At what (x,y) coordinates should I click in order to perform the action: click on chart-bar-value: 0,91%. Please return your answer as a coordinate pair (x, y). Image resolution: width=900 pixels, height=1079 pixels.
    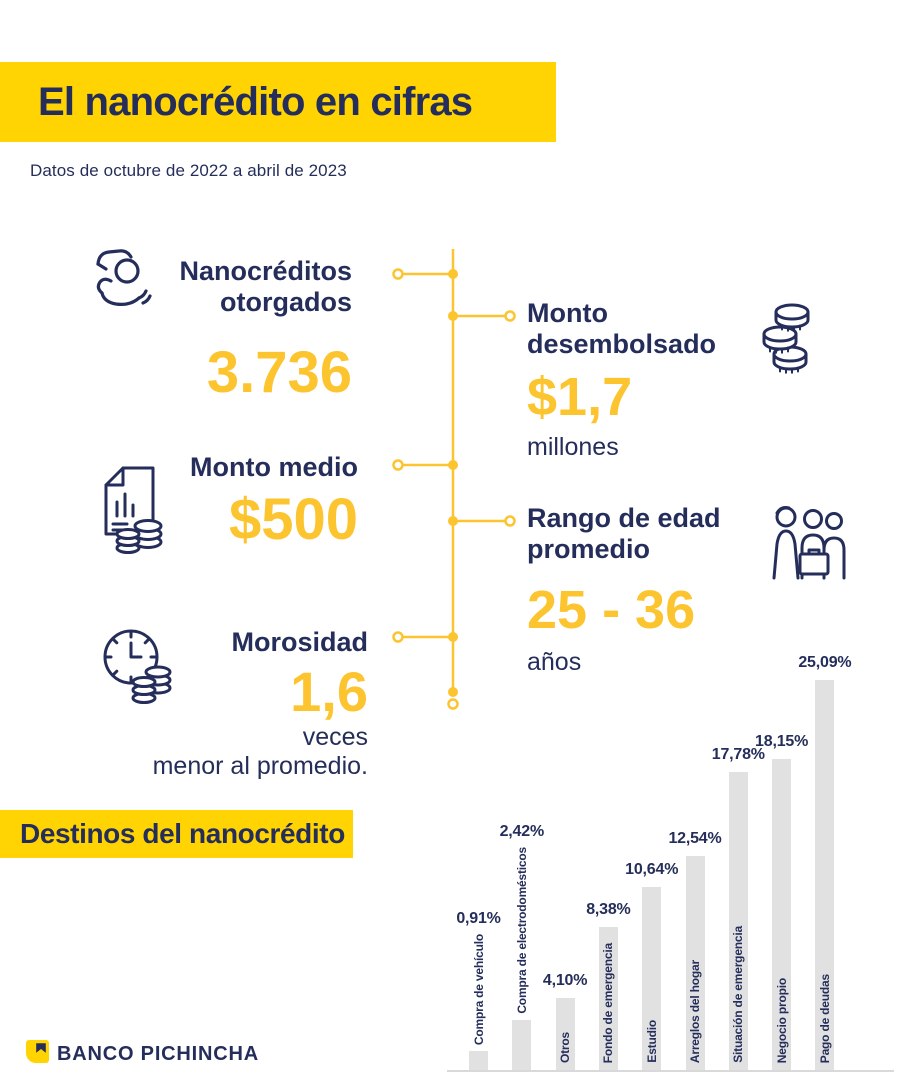
    Looking at the image, I should click on (478, 918).